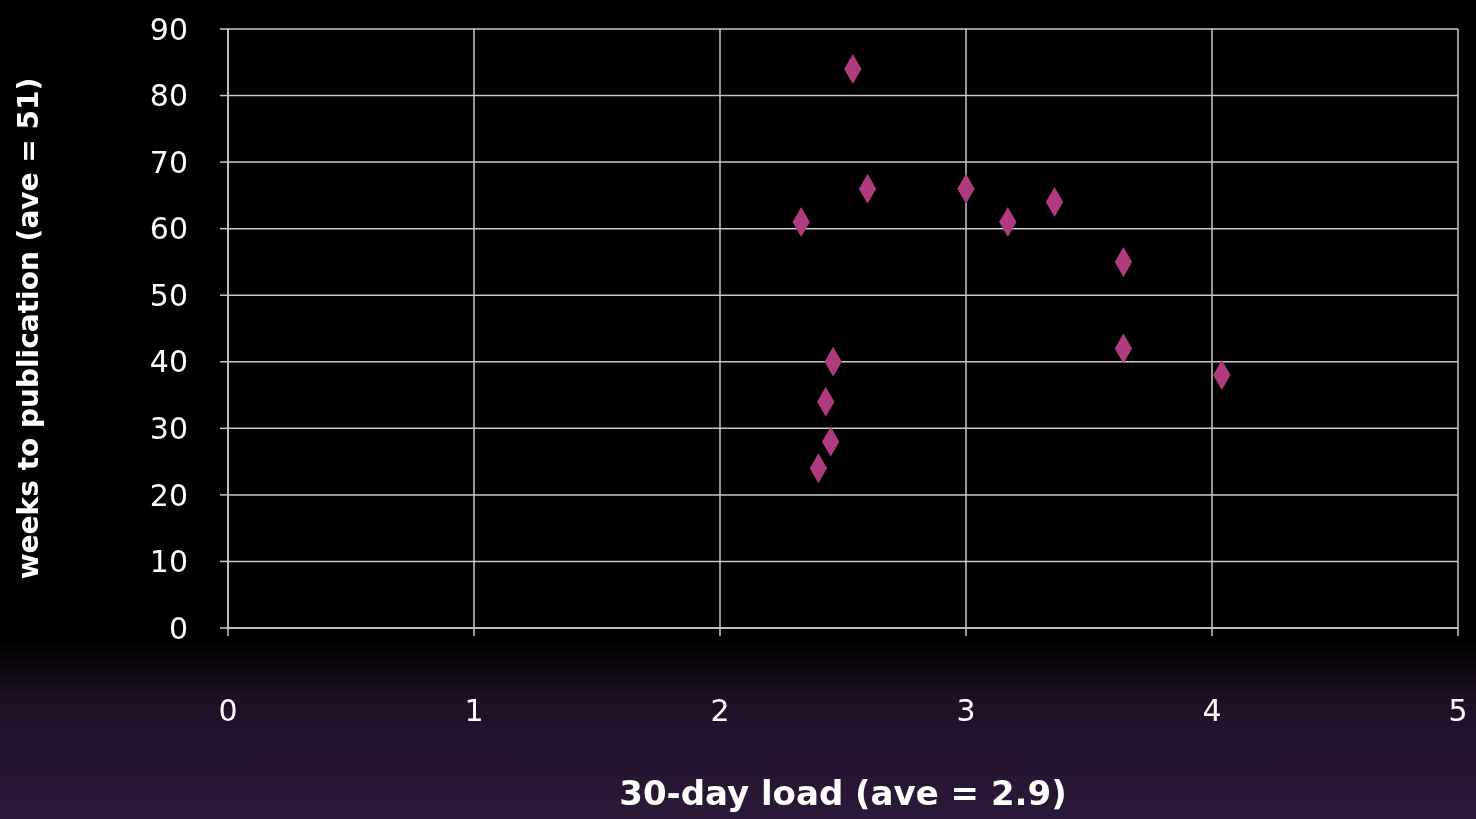  Describe the element at coordinates (228, 711) in the screenshot. I see `x-tick-label: 0` at that location.